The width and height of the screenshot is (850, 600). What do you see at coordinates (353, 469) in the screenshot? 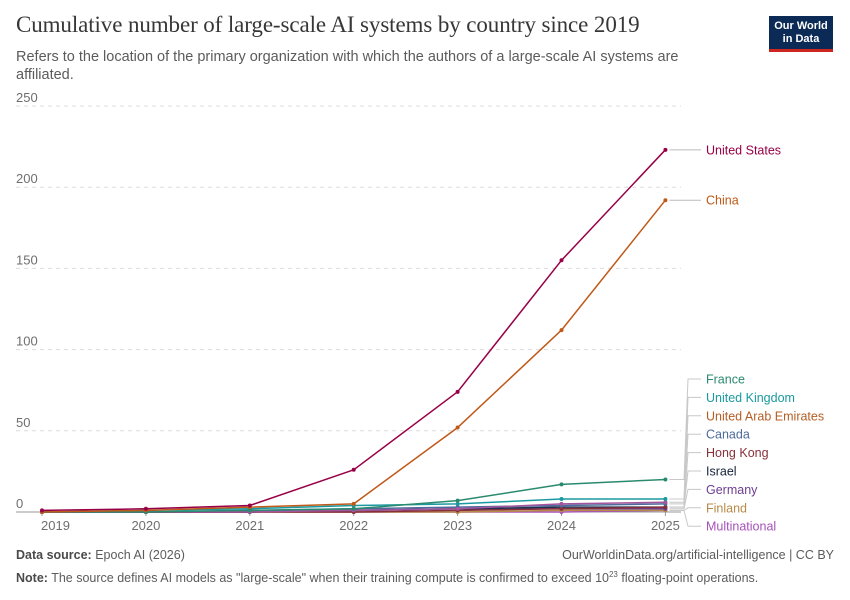
I see `point-united-states-2022` at bounding box center [353, 469].